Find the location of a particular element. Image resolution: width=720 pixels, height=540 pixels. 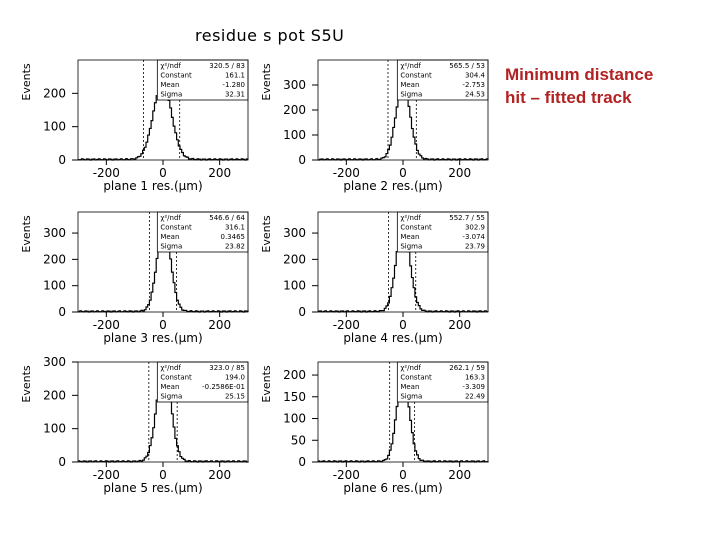

stats-value: 316.1 is located at coordinates (235, 228).